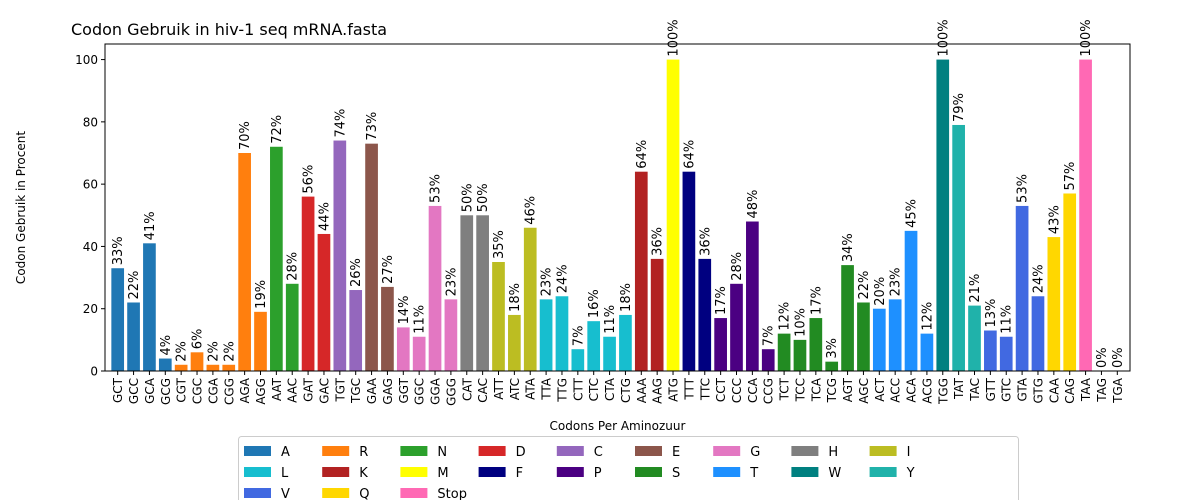  I want to click on x-tick-label: TCG, so click(832, 390).